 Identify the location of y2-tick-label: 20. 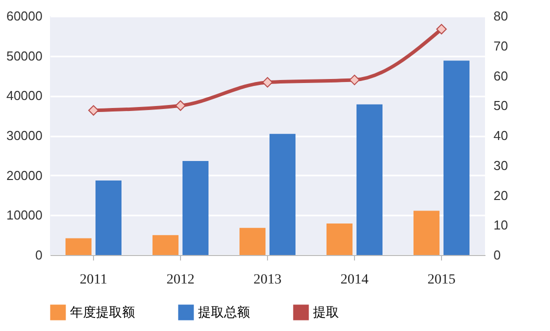
(501, 195).